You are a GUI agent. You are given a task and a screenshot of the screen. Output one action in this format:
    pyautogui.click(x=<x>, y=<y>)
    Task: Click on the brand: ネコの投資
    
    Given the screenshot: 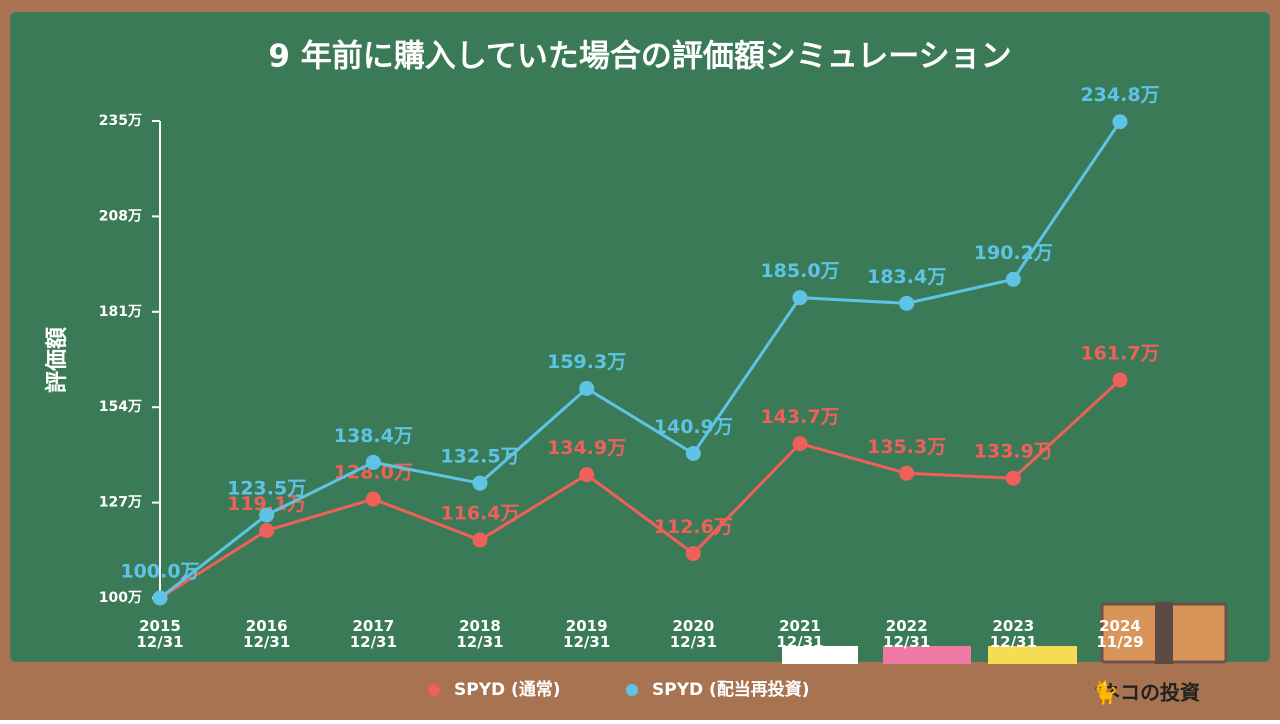 What is the action you would take?
    pyautogui.click(x=1150, y=693)
    